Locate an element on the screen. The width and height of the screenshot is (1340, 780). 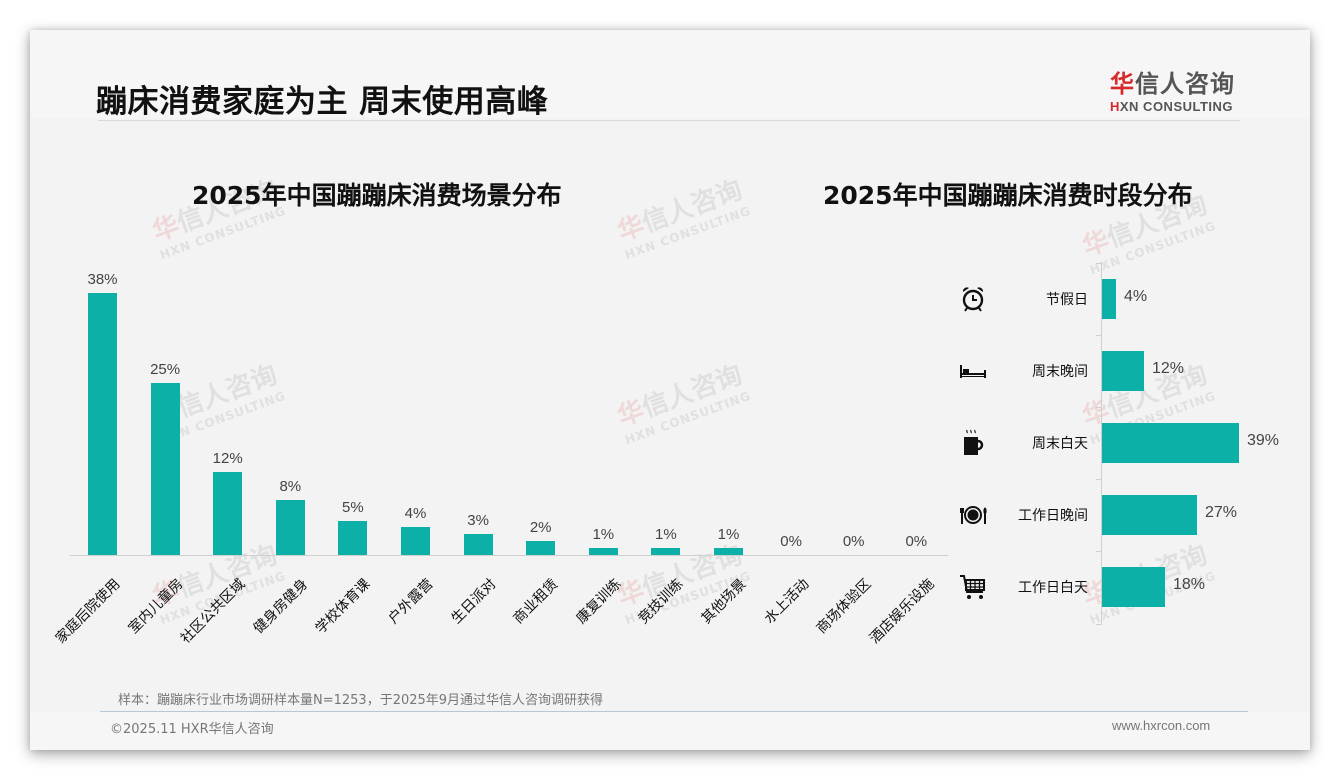
logo-english: HXN CONSULTING is located at coordinates (1175, 106).